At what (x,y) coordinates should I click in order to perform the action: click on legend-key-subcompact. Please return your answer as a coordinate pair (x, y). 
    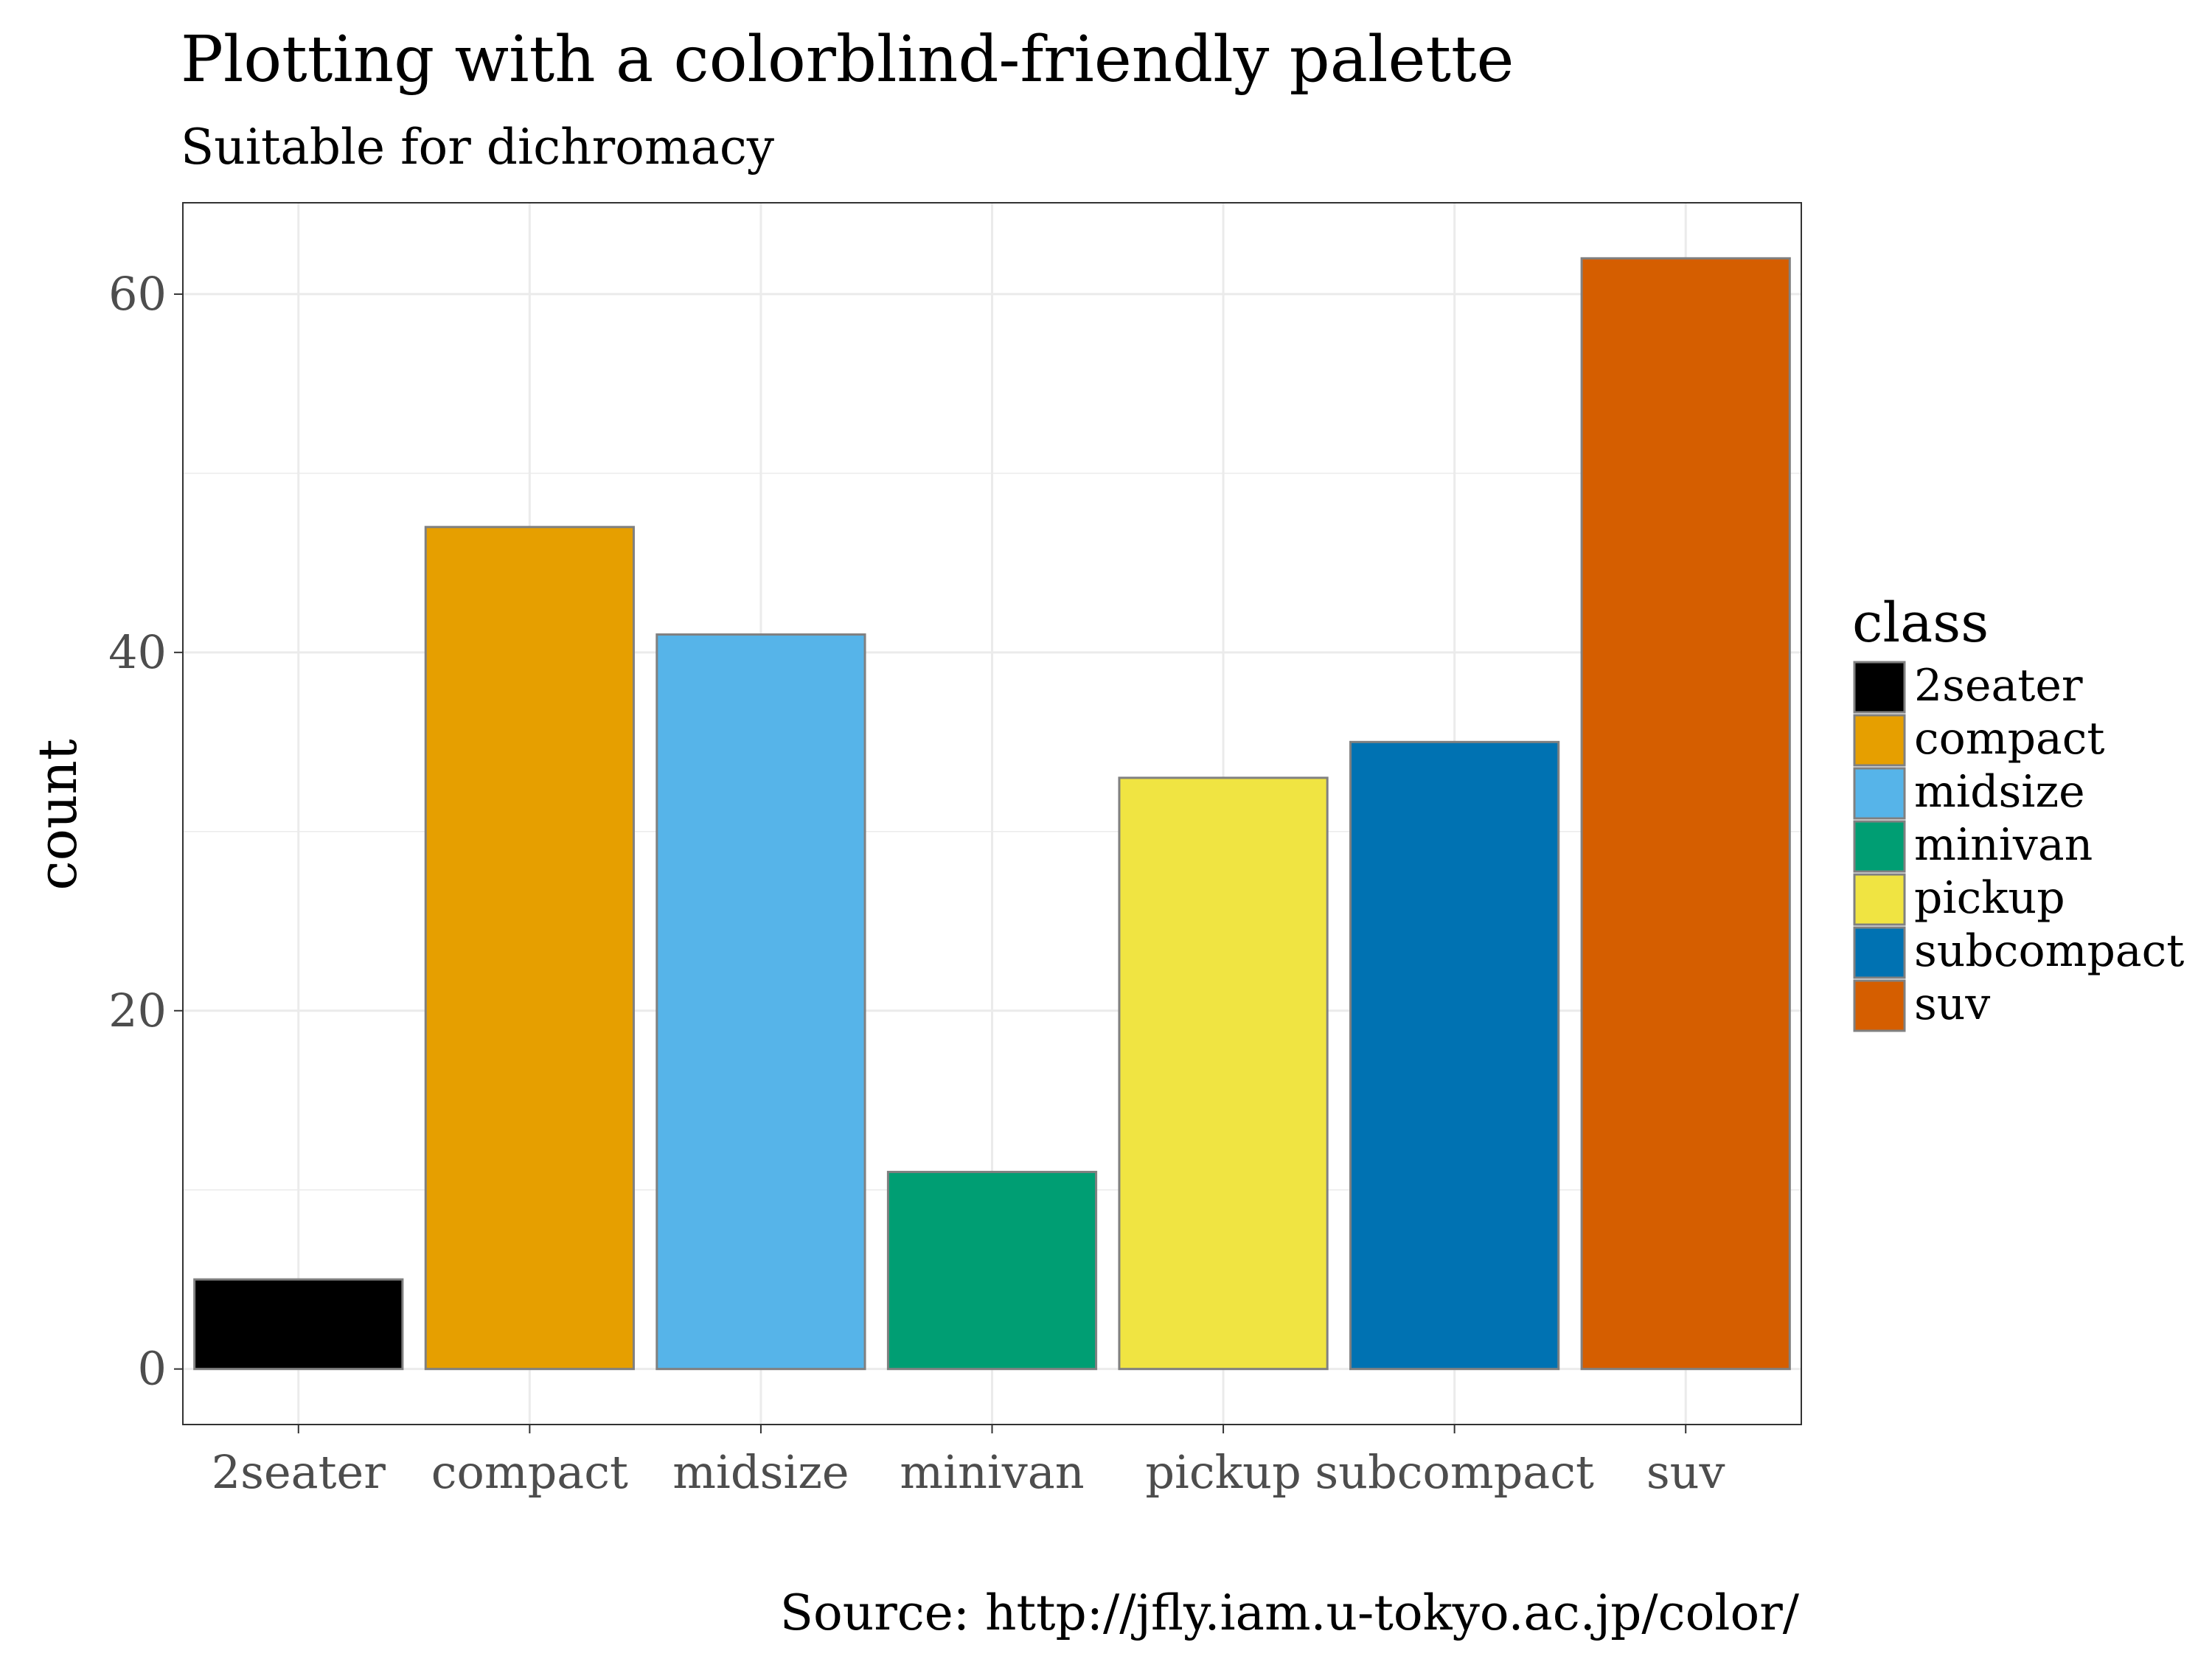
    Looking at the image, I should click on (1879, 952).